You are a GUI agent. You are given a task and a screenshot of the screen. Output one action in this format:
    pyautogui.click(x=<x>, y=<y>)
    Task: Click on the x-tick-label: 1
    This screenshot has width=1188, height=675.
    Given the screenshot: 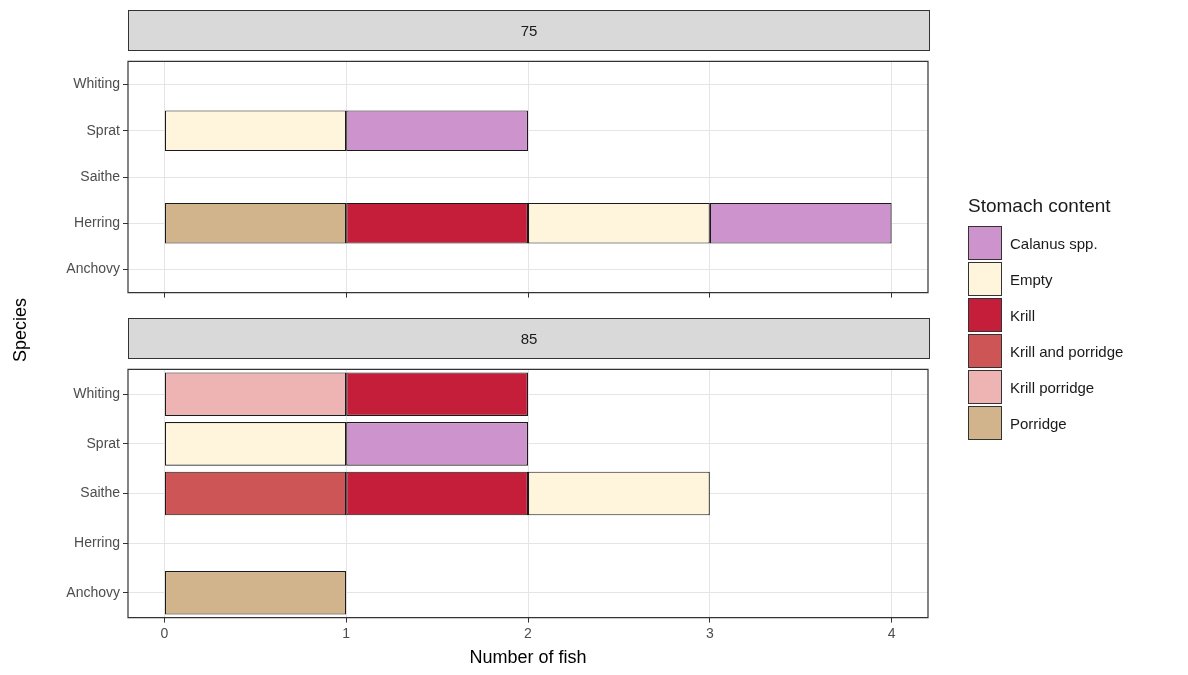 What is the action you would take?
    pyautogui.click(x=346, y=632)
    